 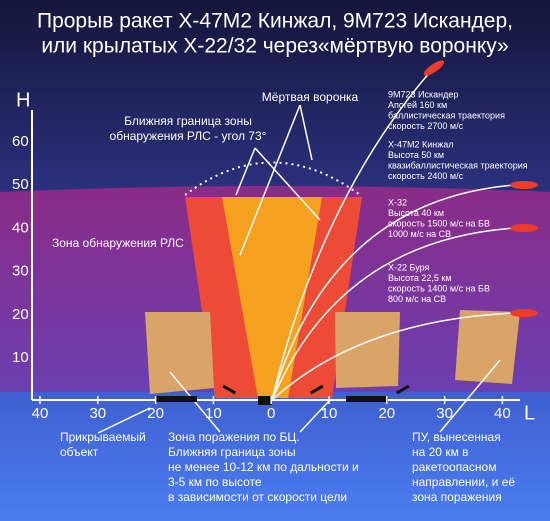 What do you see at coordinates (439, 223) in the screenshot?
I see `missile-label: скорость 1500 м/с на БВ` at bounding box center [439, 223].